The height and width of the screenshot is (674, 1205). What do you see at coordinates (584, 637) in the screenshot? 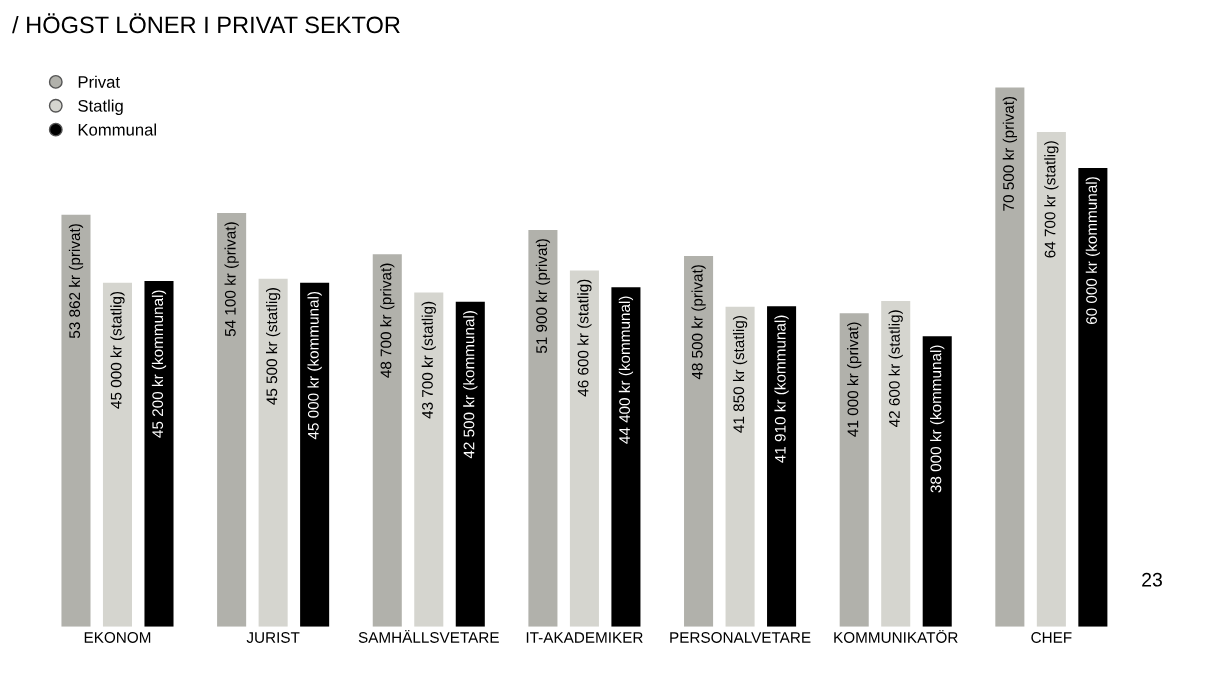
I see `x-tick-label: IT-AKADEMIKER` at bounding box center [584, 637].